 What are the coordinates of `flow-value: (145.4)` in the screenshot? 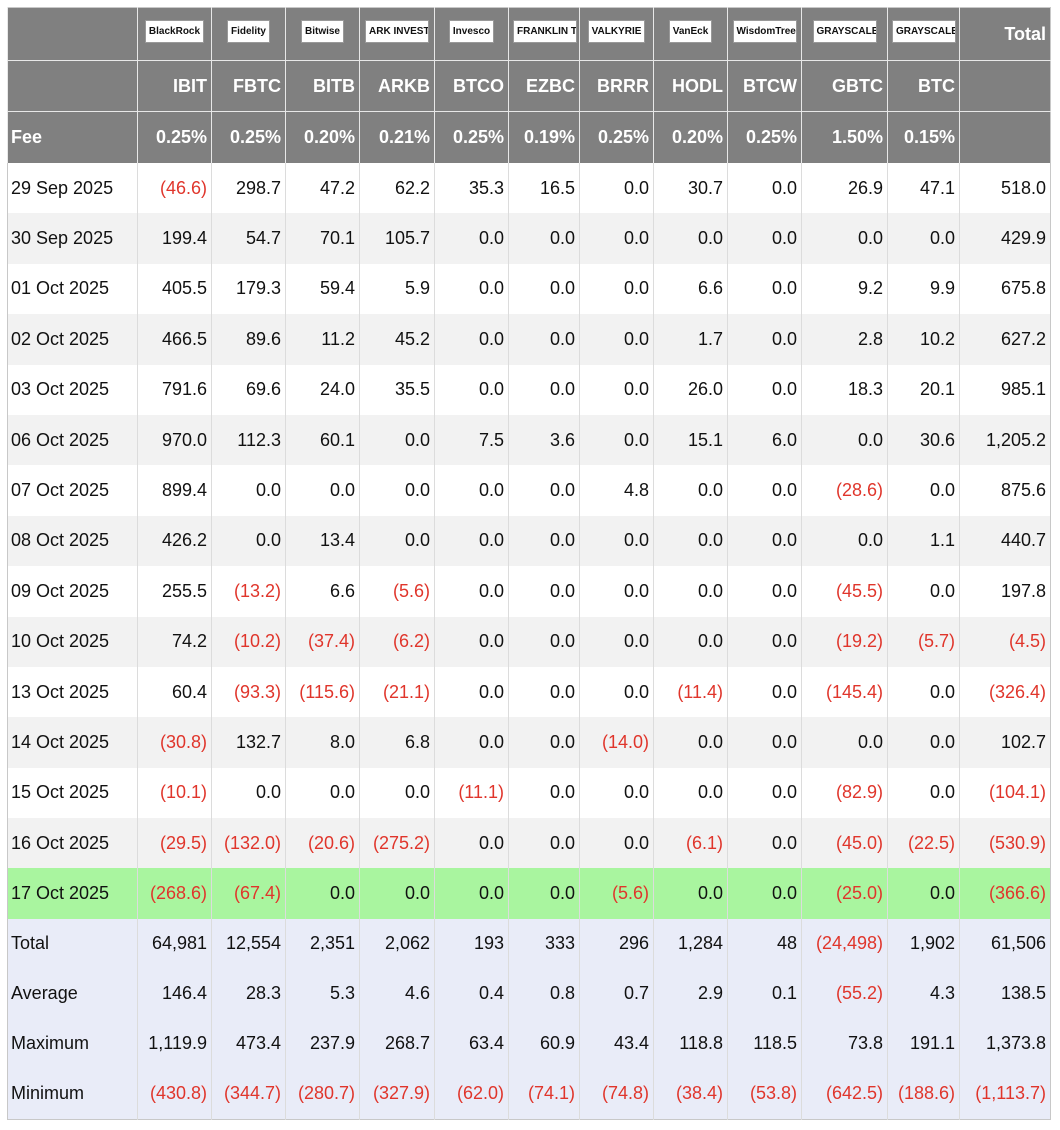 It's located at (844, 692).